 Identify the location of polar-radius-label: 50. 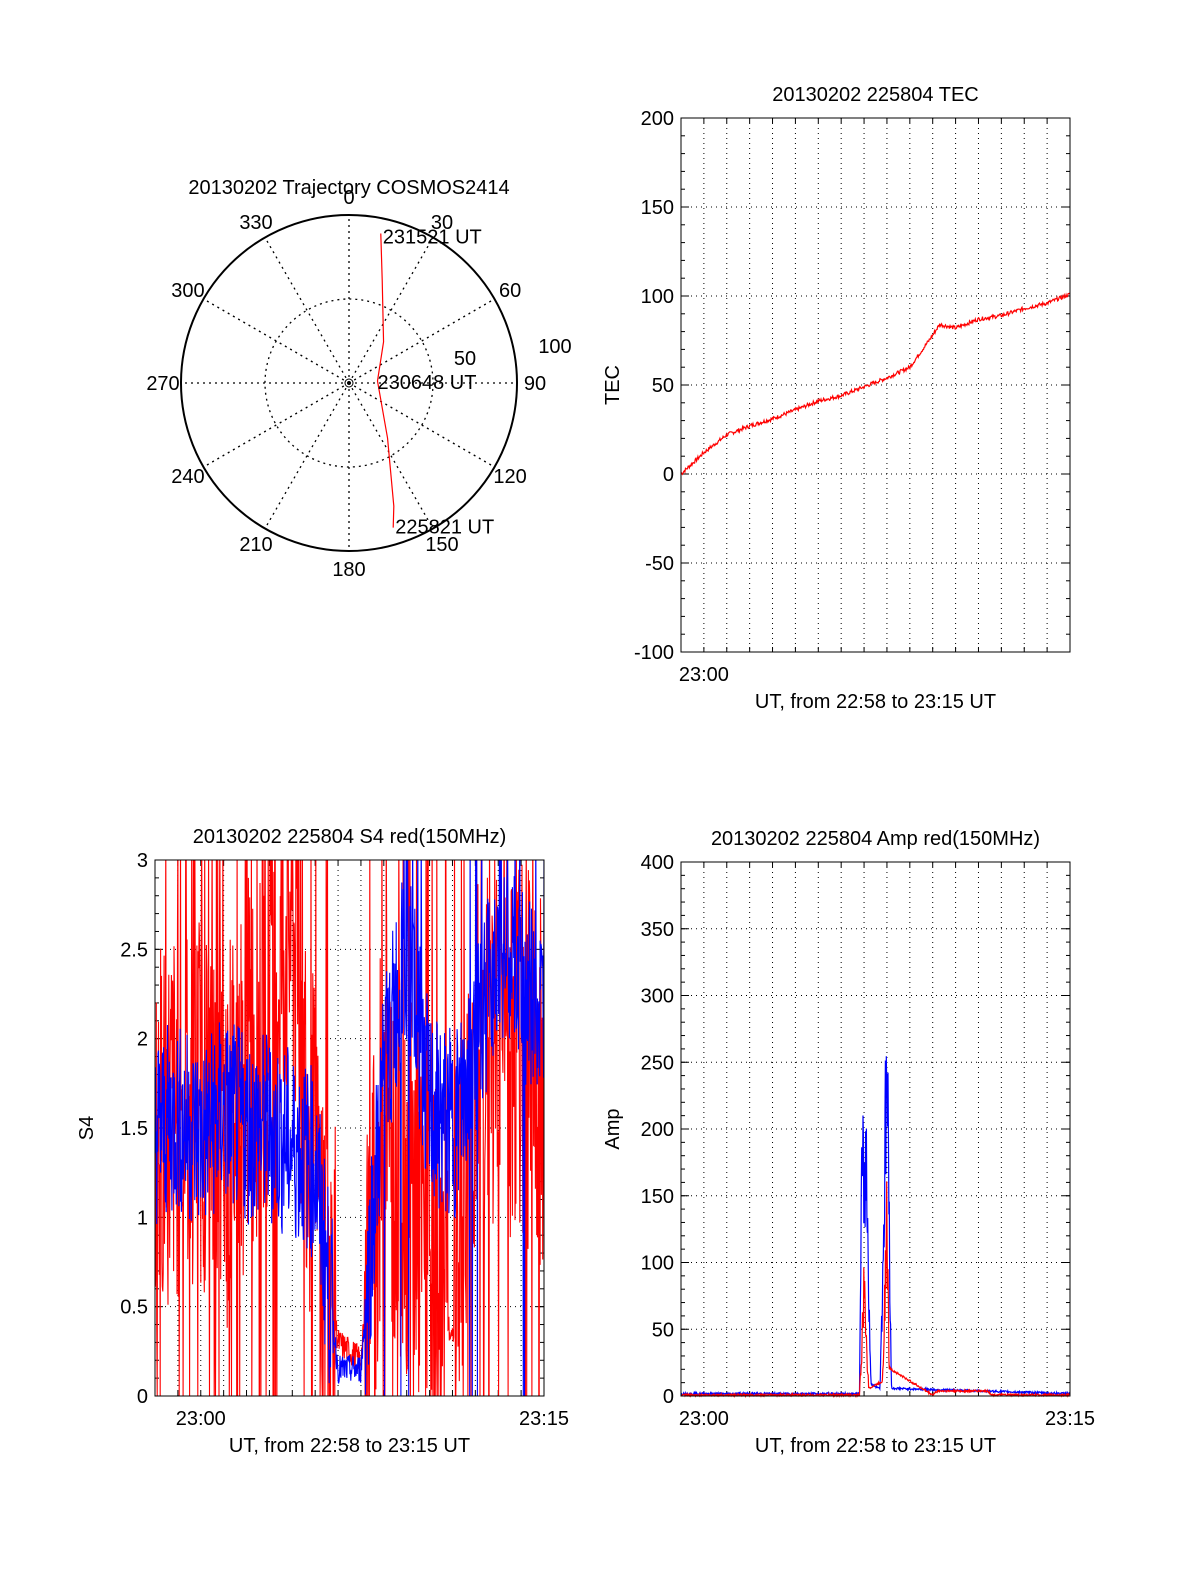
(465, 359).